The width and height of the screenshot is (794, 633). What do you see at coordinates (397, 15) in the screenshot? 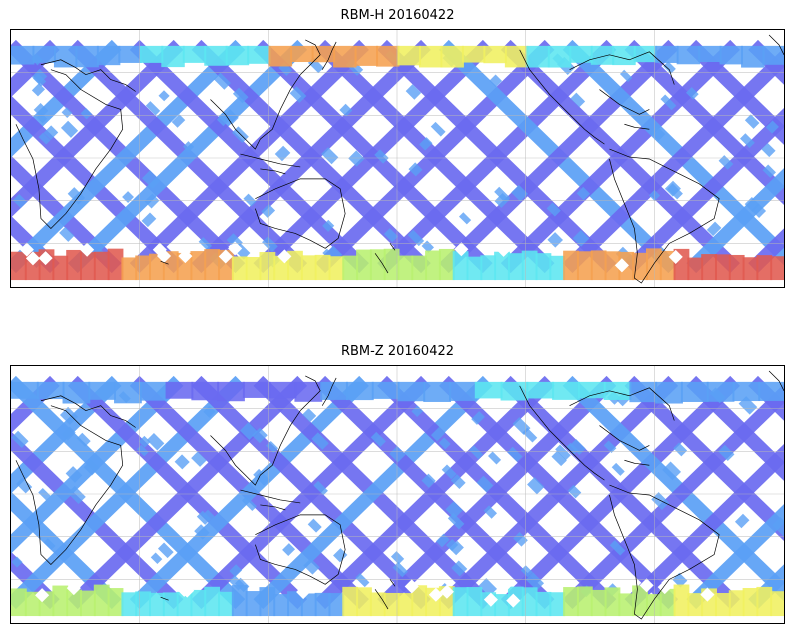
I see `map-title-top: RBM-H 20160422` at bounding box center [397, 15].